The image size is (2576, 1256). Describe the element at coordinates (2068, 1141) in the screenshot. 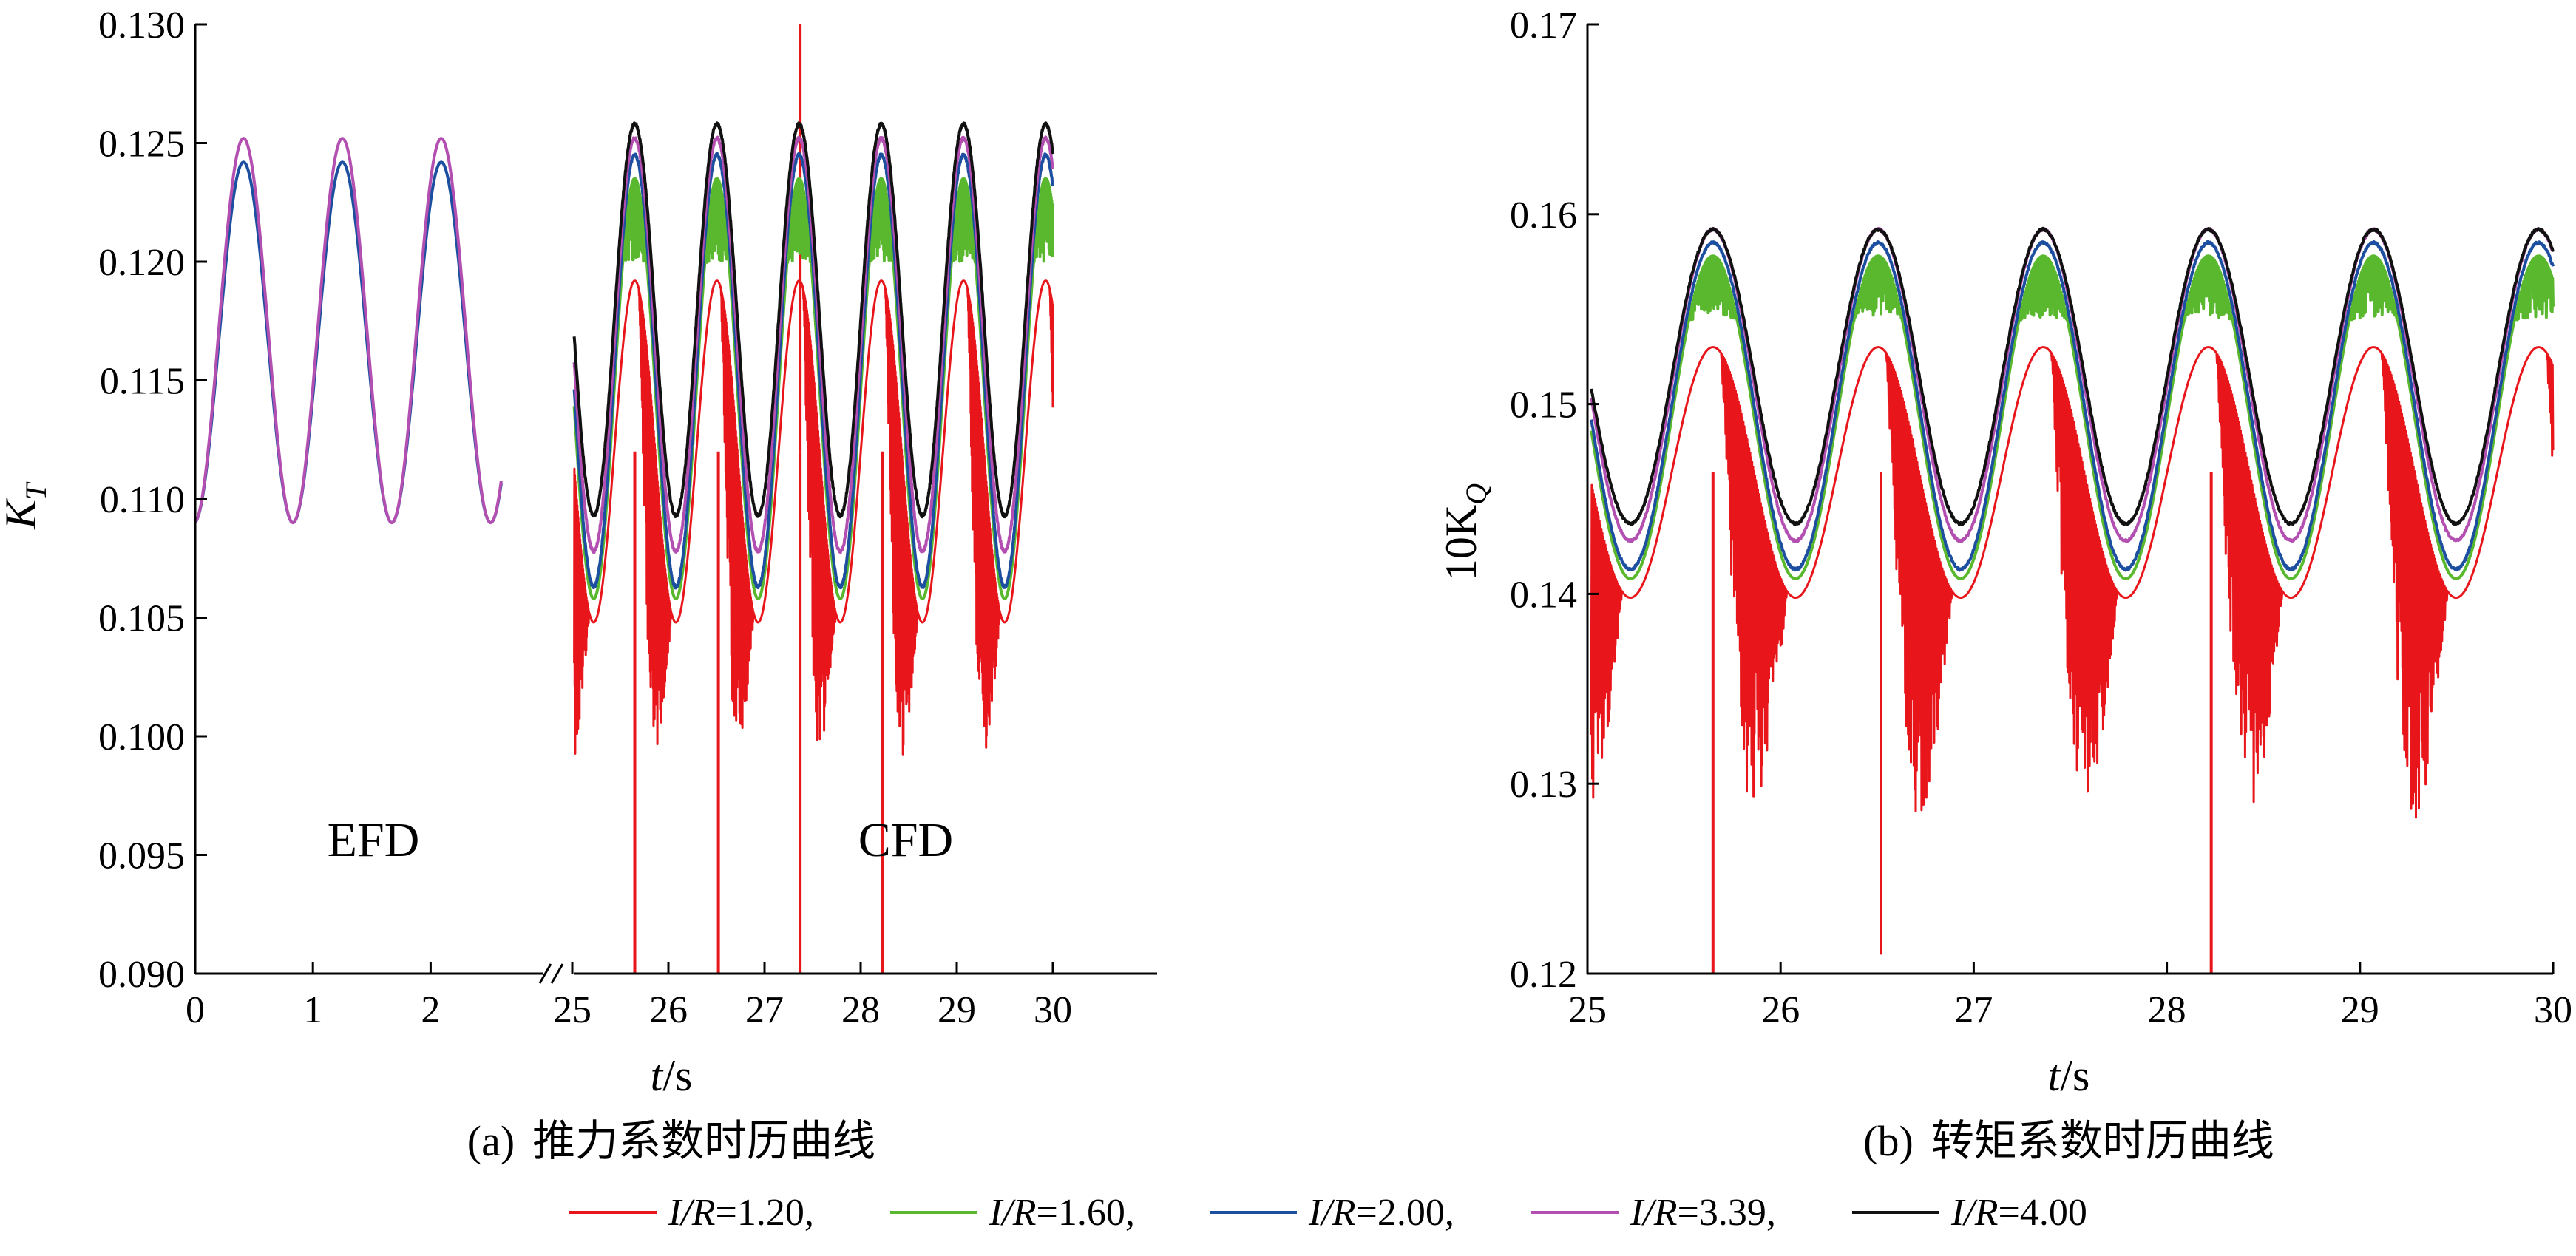

I see `panel-b-caption: (b) 转矩系数时历曲线` at that location.